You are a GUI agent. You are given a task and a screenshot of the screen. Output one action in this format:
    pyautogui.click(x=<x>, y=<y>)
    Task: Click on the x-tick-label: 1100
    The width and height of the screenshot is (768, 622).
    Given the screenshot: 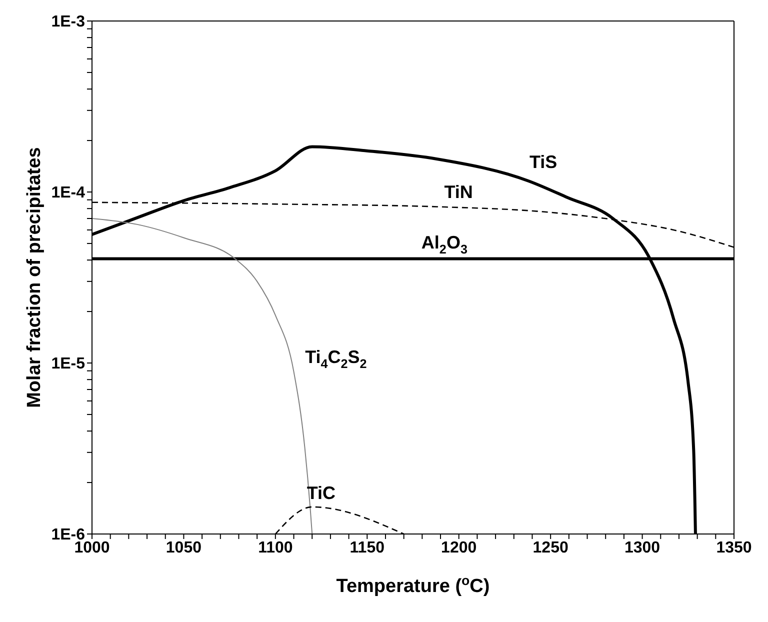 What is the action you would take?
    pyautogui.click(x=275, y=547)
    